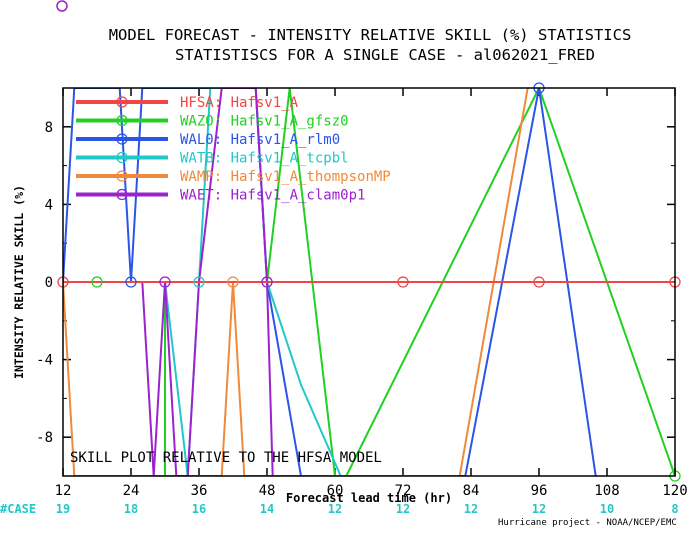  I want to click on legend-entry-waet: WAET: Hafsv1_A_clam0p1, so click(272, 196).